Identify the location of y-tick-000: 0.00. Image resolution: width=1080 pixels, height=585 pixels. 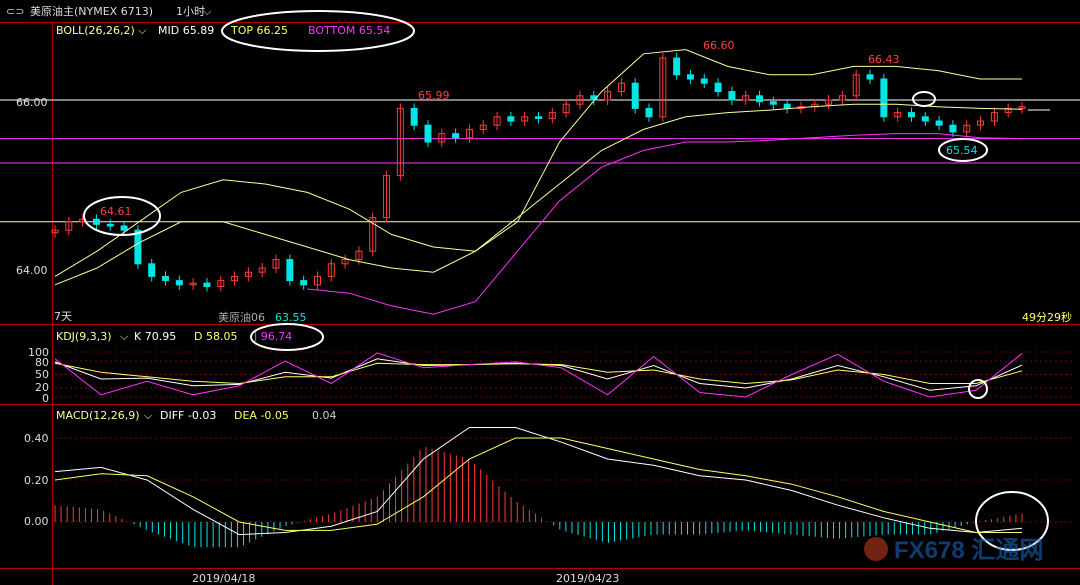
(36, 521).